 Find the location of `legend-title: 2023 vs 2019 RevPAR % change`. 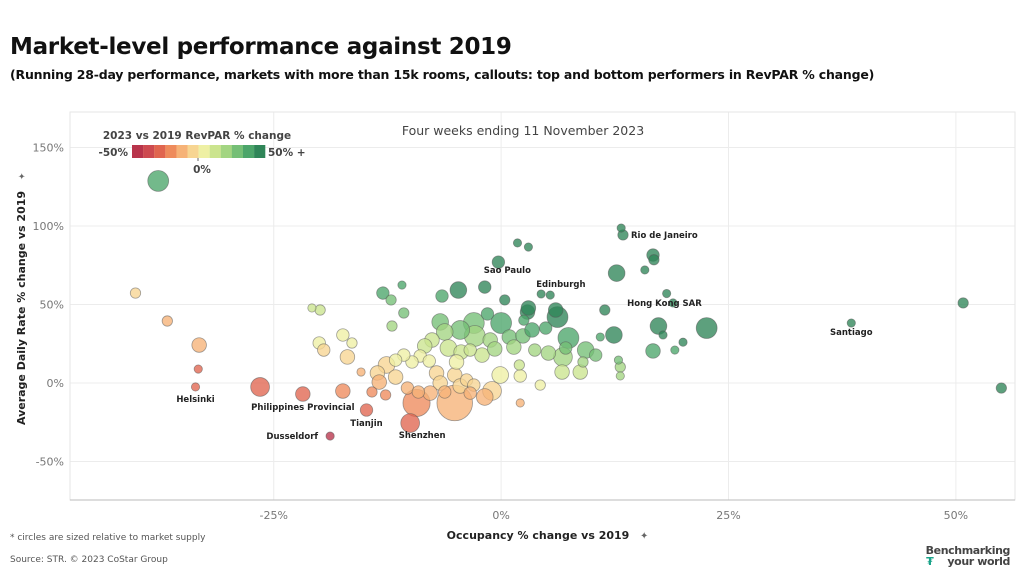

legend-title: 2023 vs 2019 RevPAR % change is located at coordinates (197, 136).